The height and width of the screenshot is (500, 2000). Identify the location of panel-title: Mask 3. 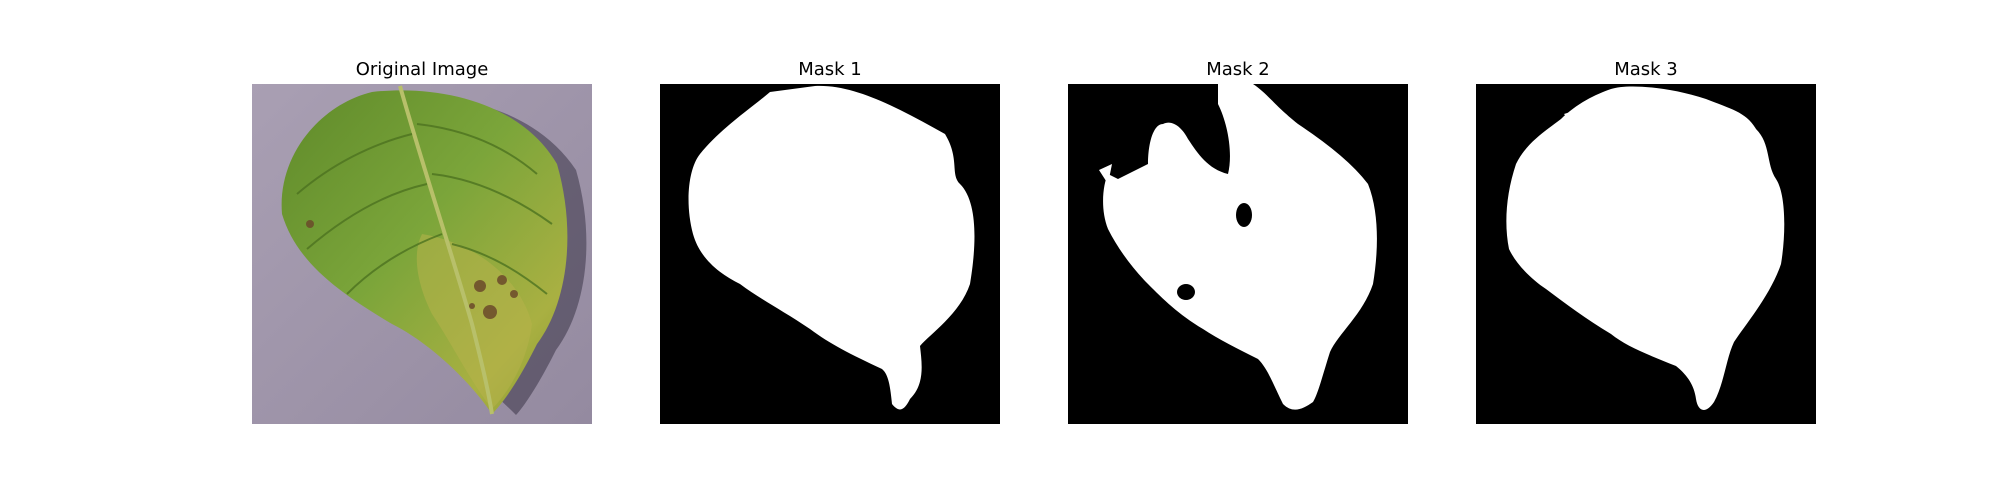
(1646, 69).